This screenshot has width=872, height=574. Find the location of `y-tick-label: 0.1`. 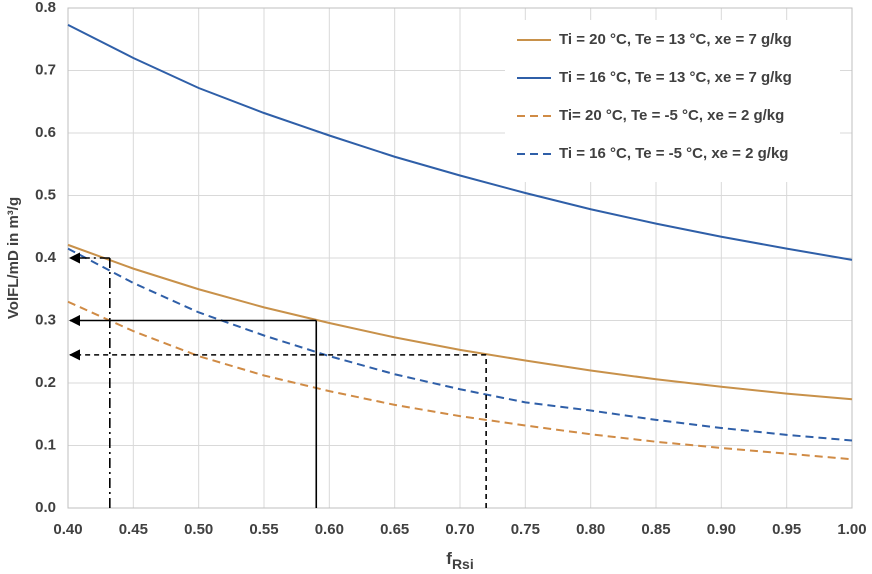

y-tick-label: 0.1 is located at coordinates (45, 444).